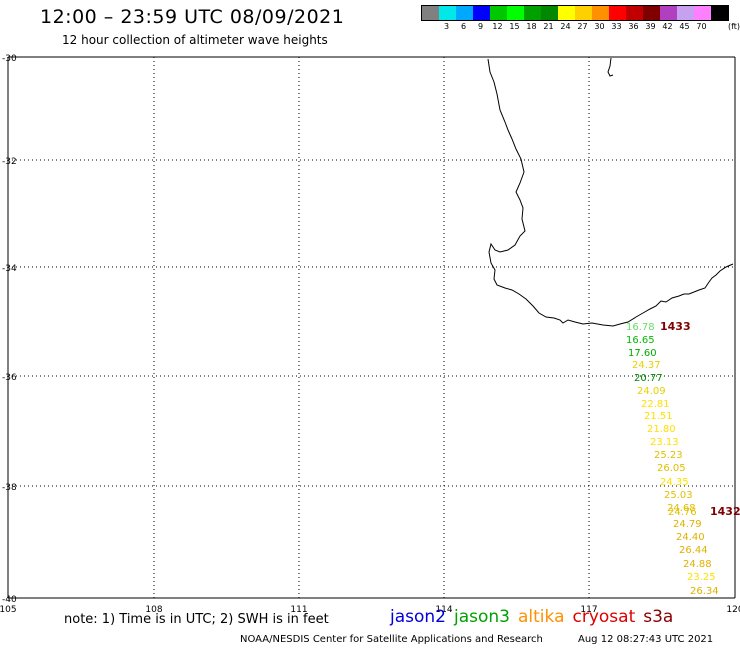 The width and height of the screenshot is (740, 650). Describe the element at coordinates (582, 26) in the screenshot. I see `legend-label: 27` at that location.